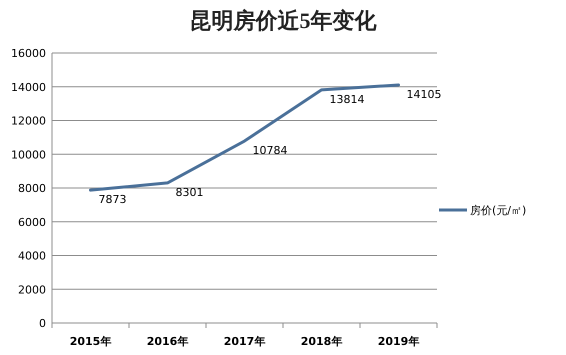  Describe the element at coordinates (245, 341) in the screenshot. I see `x-tick-label: 2017年` at that location.